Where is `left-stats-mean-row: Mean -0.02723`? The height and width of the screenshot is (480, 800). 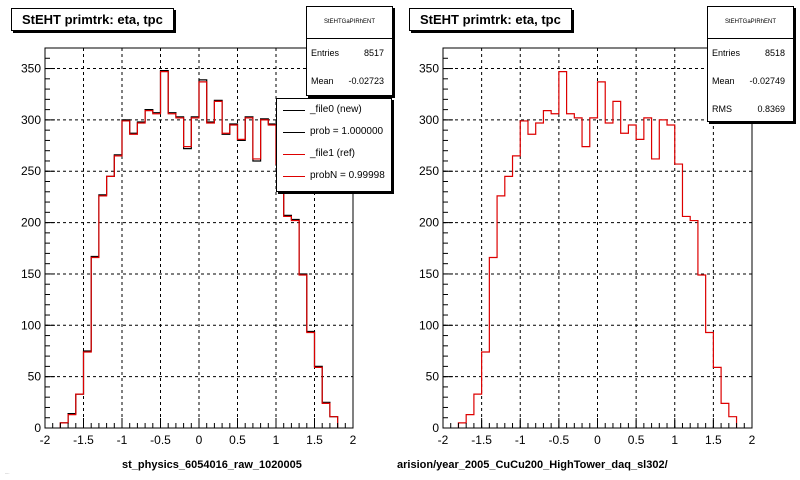 left-stats-mean-row: Mean -0.02723 is located at coordinates (349, 81).